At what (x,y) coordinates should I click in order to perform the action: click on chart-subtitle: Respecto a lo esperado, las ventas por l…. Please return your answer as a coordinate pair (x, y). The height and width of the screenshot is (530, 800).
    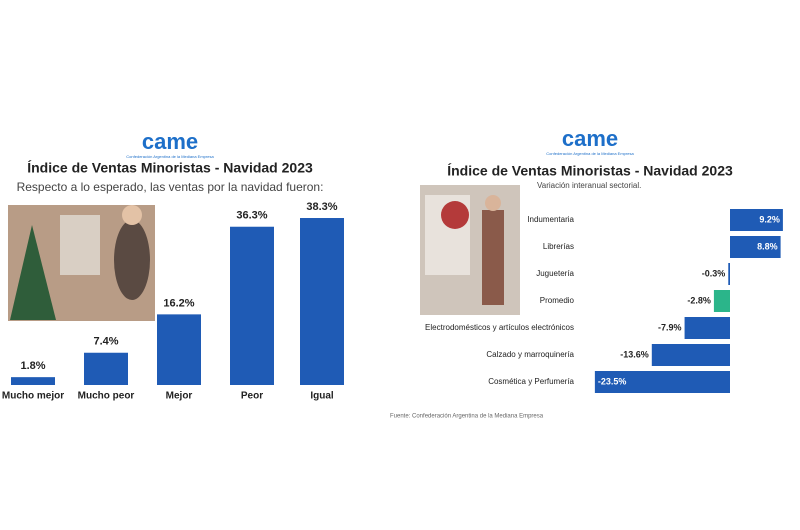
    Looking at the image, I should click on (170, 187).